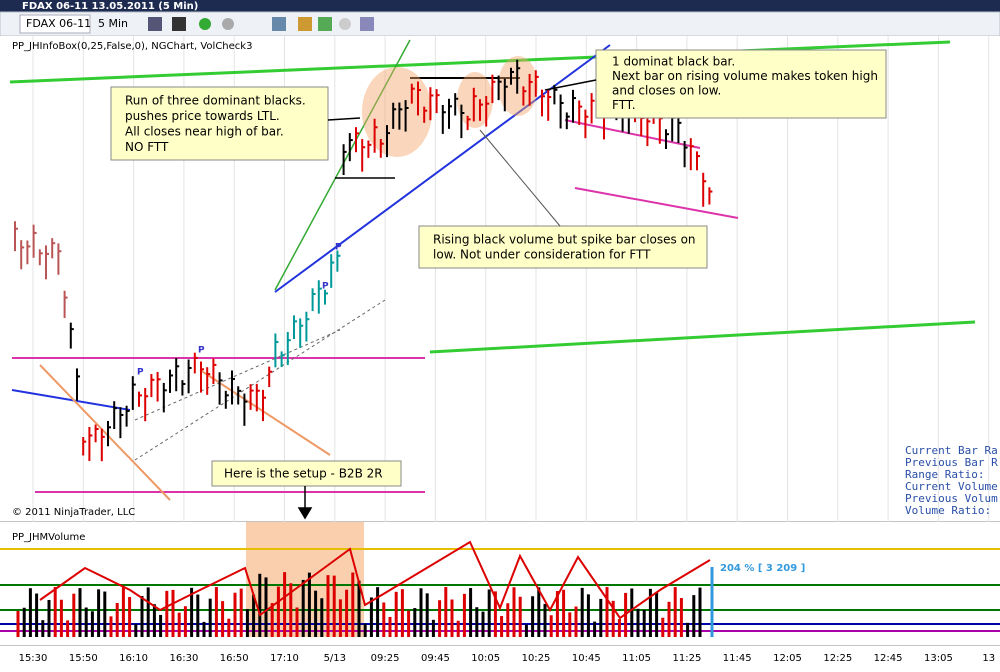 This screenshot has width=1000, height=672. Describe the element at coordinates (988, 658) in the screenshot. I see `time-label: 13` at that location.